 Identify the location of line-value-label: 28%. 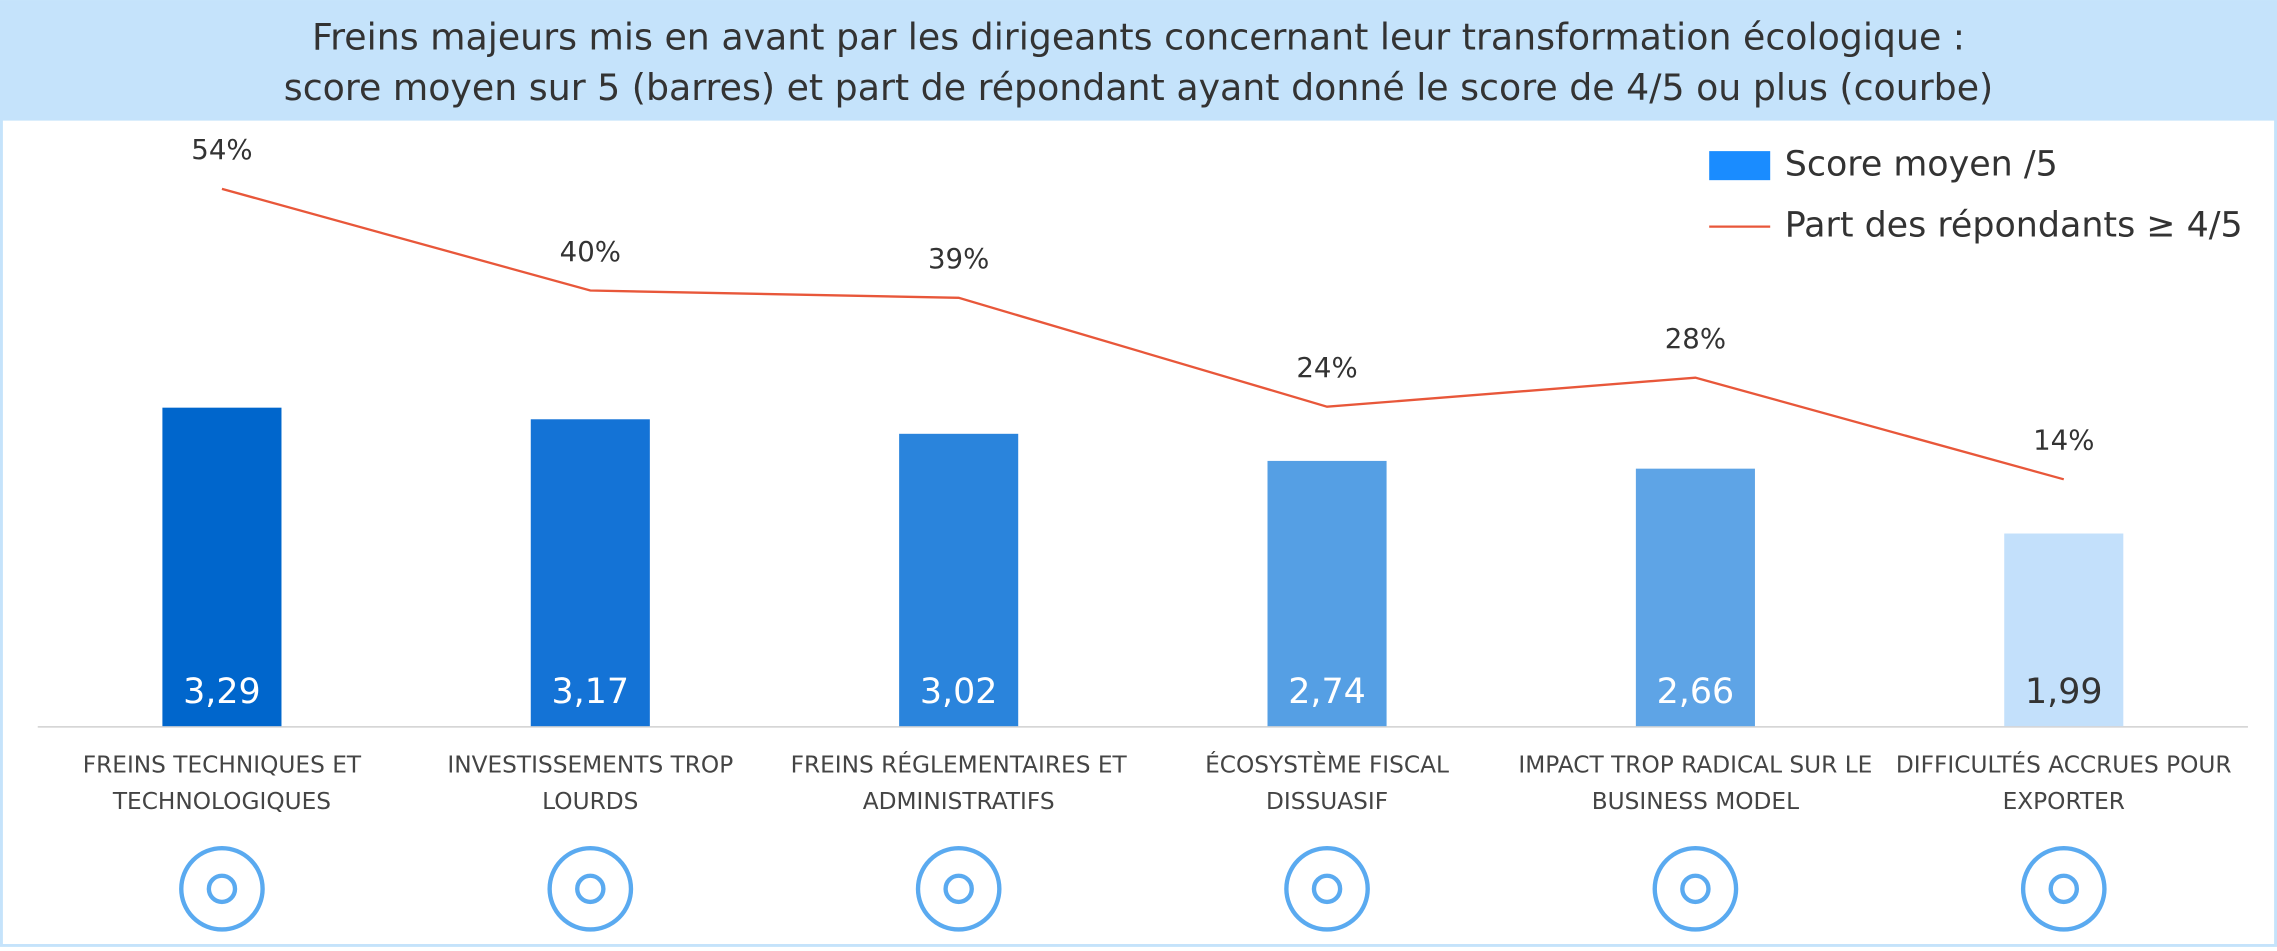
(1695, 338).